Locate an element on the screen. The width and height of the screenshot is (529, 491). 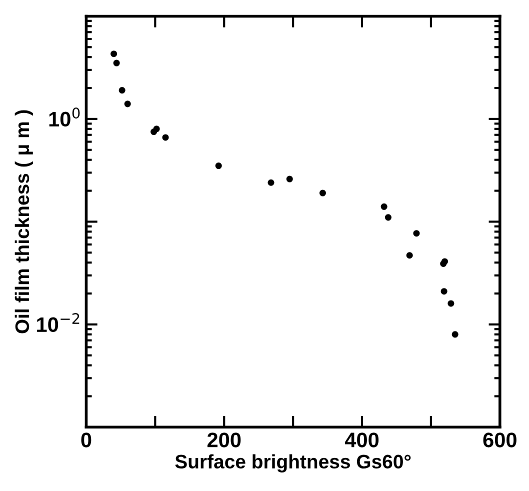
x-axis-title: Surface brightness Gs60° is located at coordinates (293, 463).